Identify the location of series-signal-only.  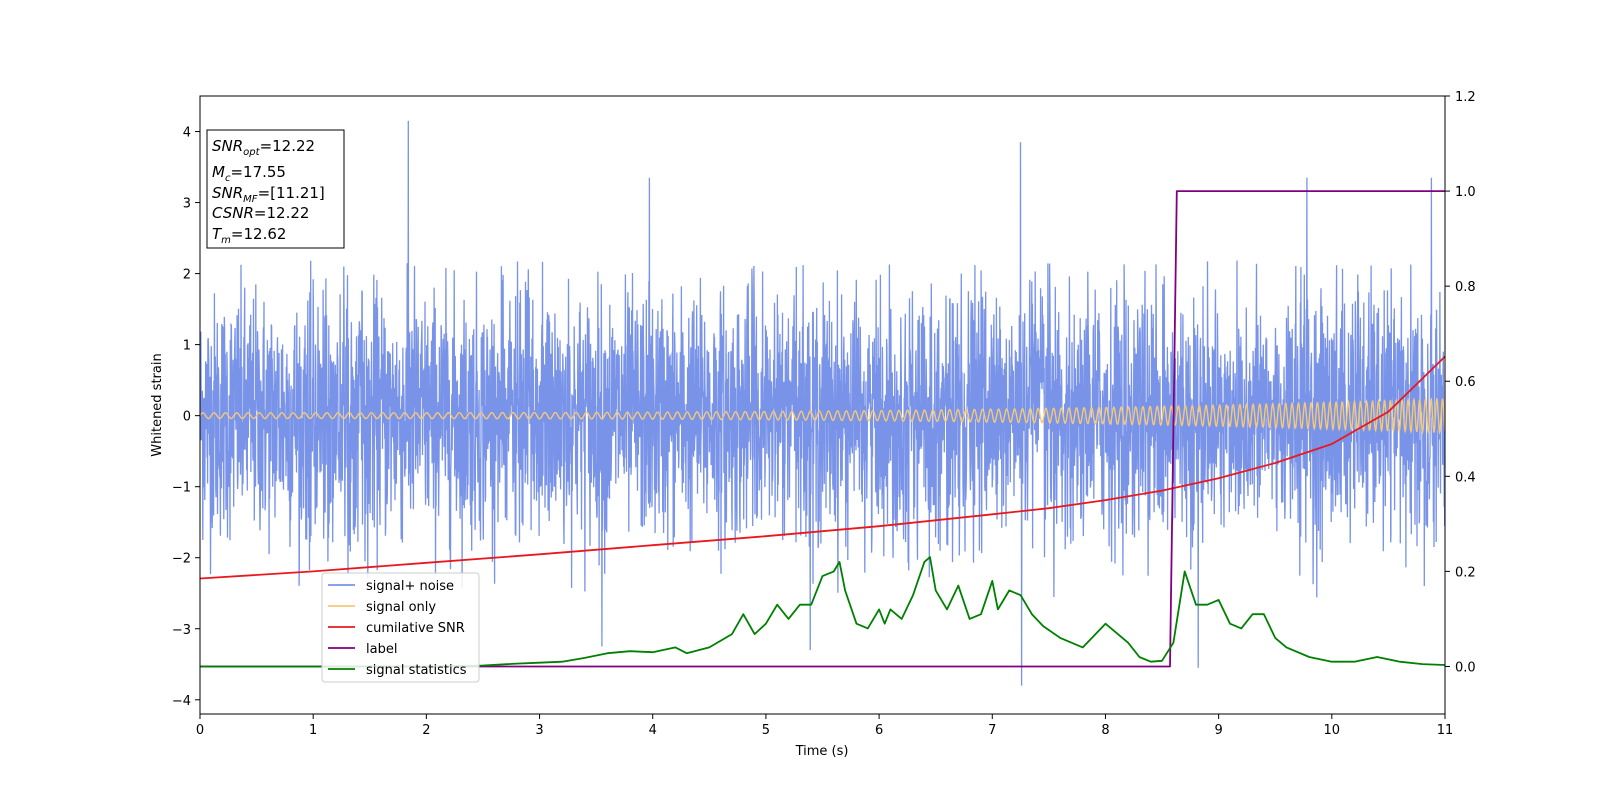
(822, 415).